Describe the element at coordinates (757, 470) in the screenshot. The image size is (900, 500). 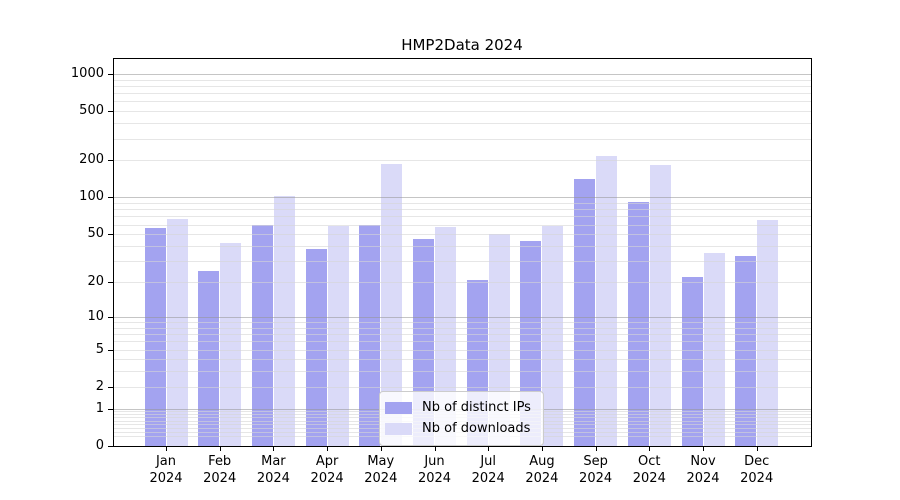
I see `x-tick-label-dec: Dec 2024` at that location.